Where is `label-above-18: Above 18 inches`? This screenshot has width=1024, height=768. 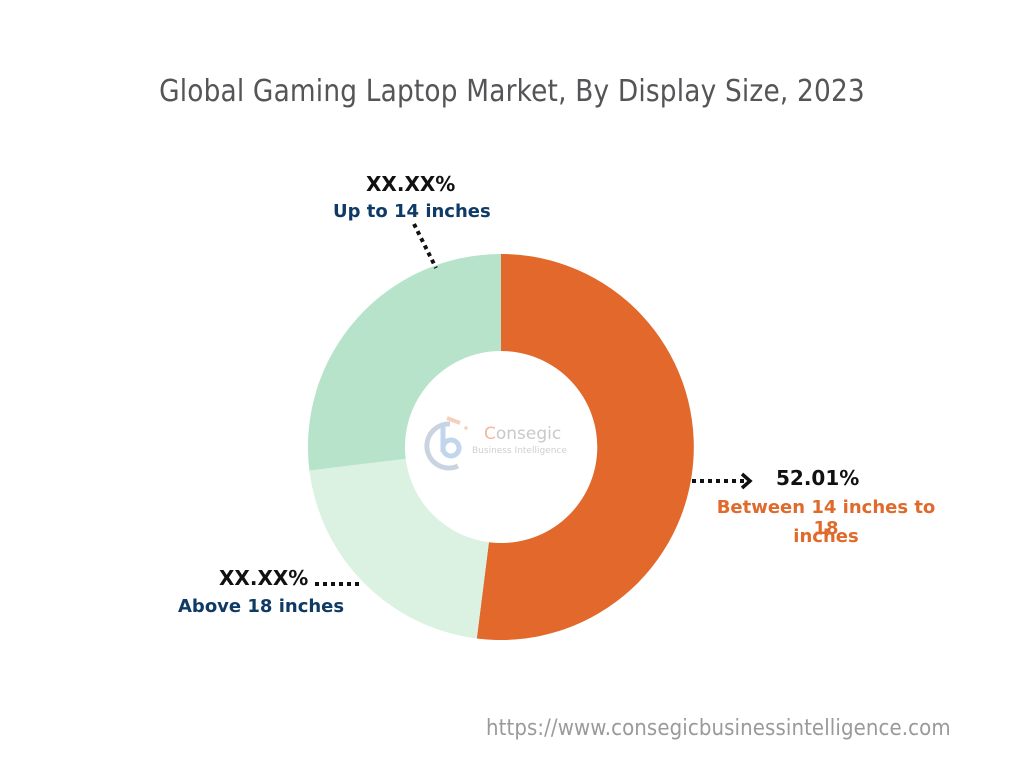
label-above-18: Above 18 inches is located at coordinates (261, 606).